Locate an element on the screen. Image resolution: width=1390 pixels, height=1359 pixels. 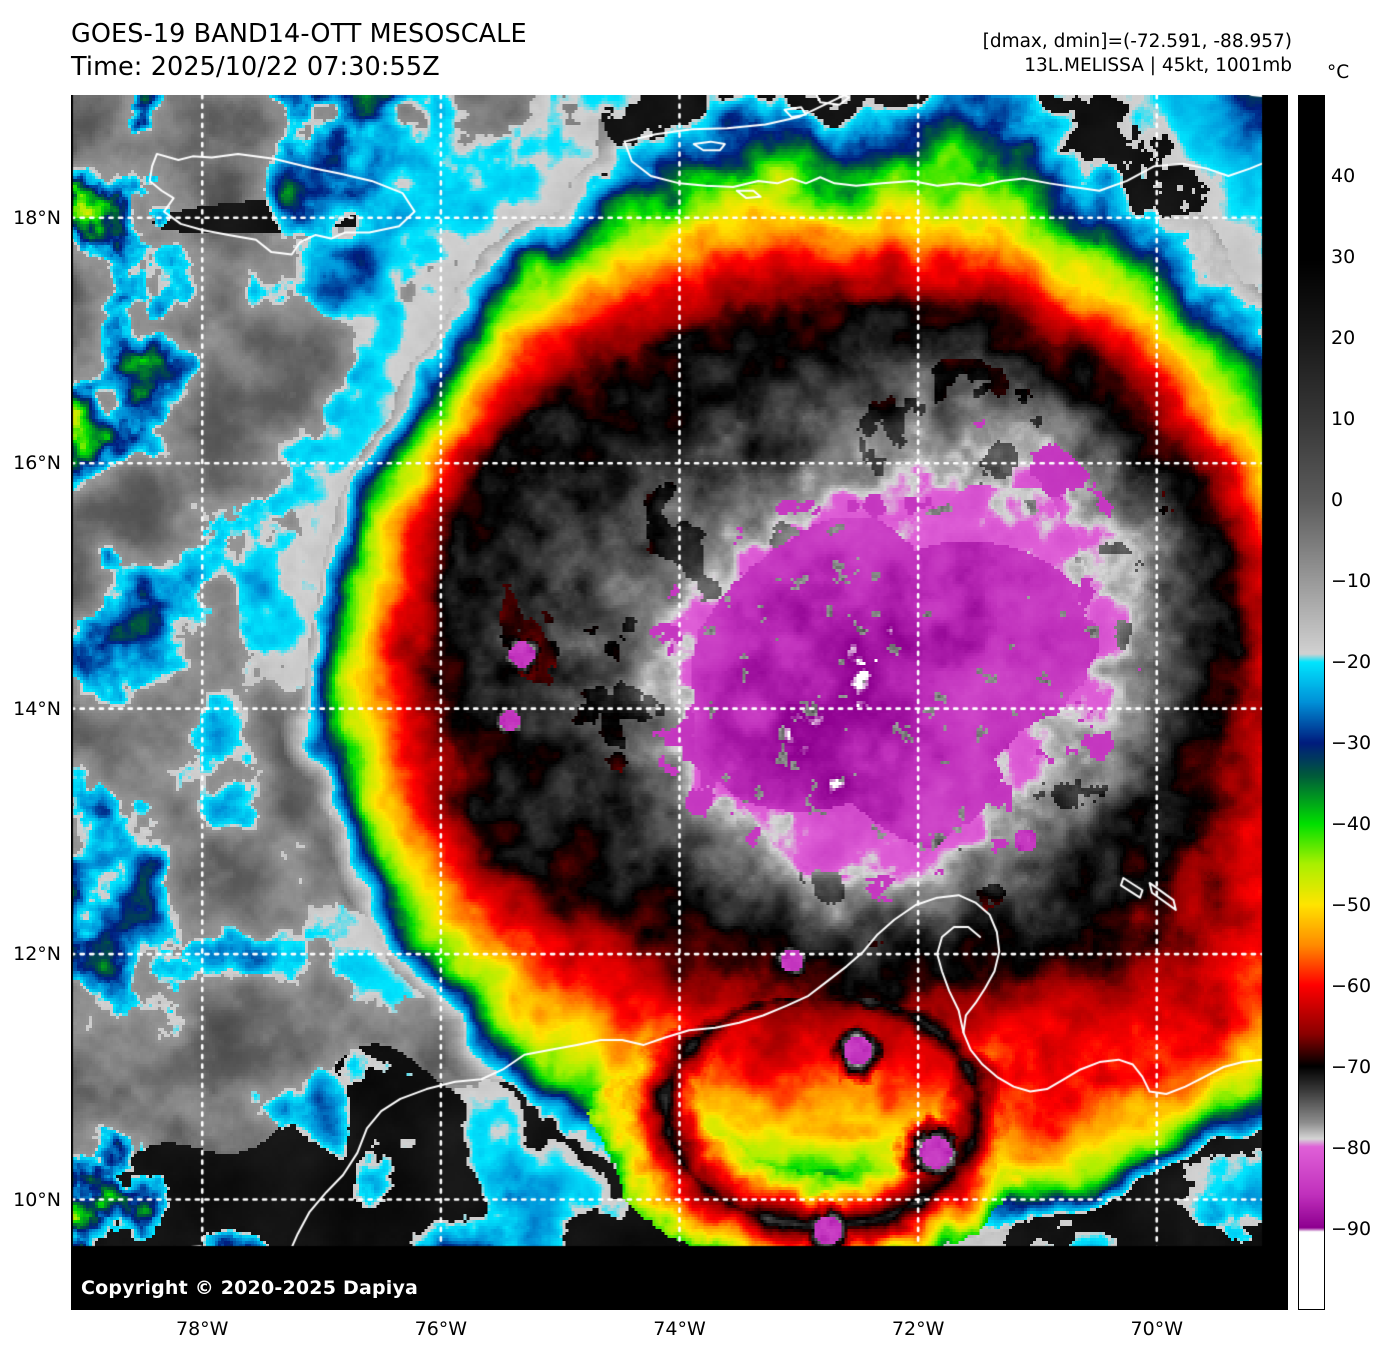
longitude-tick-label: 76°W is located at coordinates (441, 1329).